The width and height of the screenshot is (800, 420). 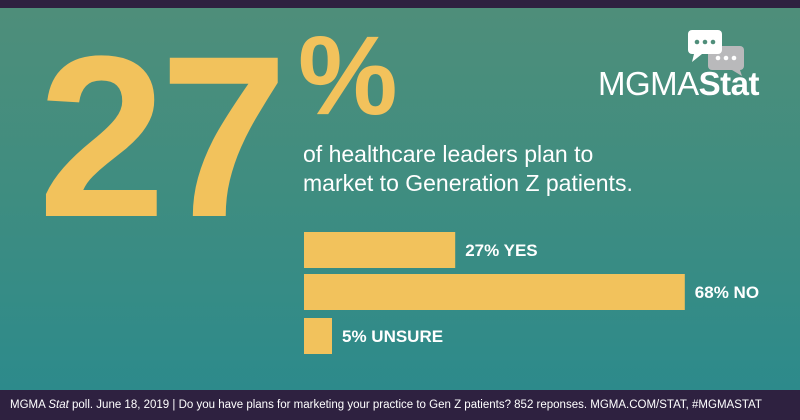 I want to click on bar-no, so click(x=494, y=292).